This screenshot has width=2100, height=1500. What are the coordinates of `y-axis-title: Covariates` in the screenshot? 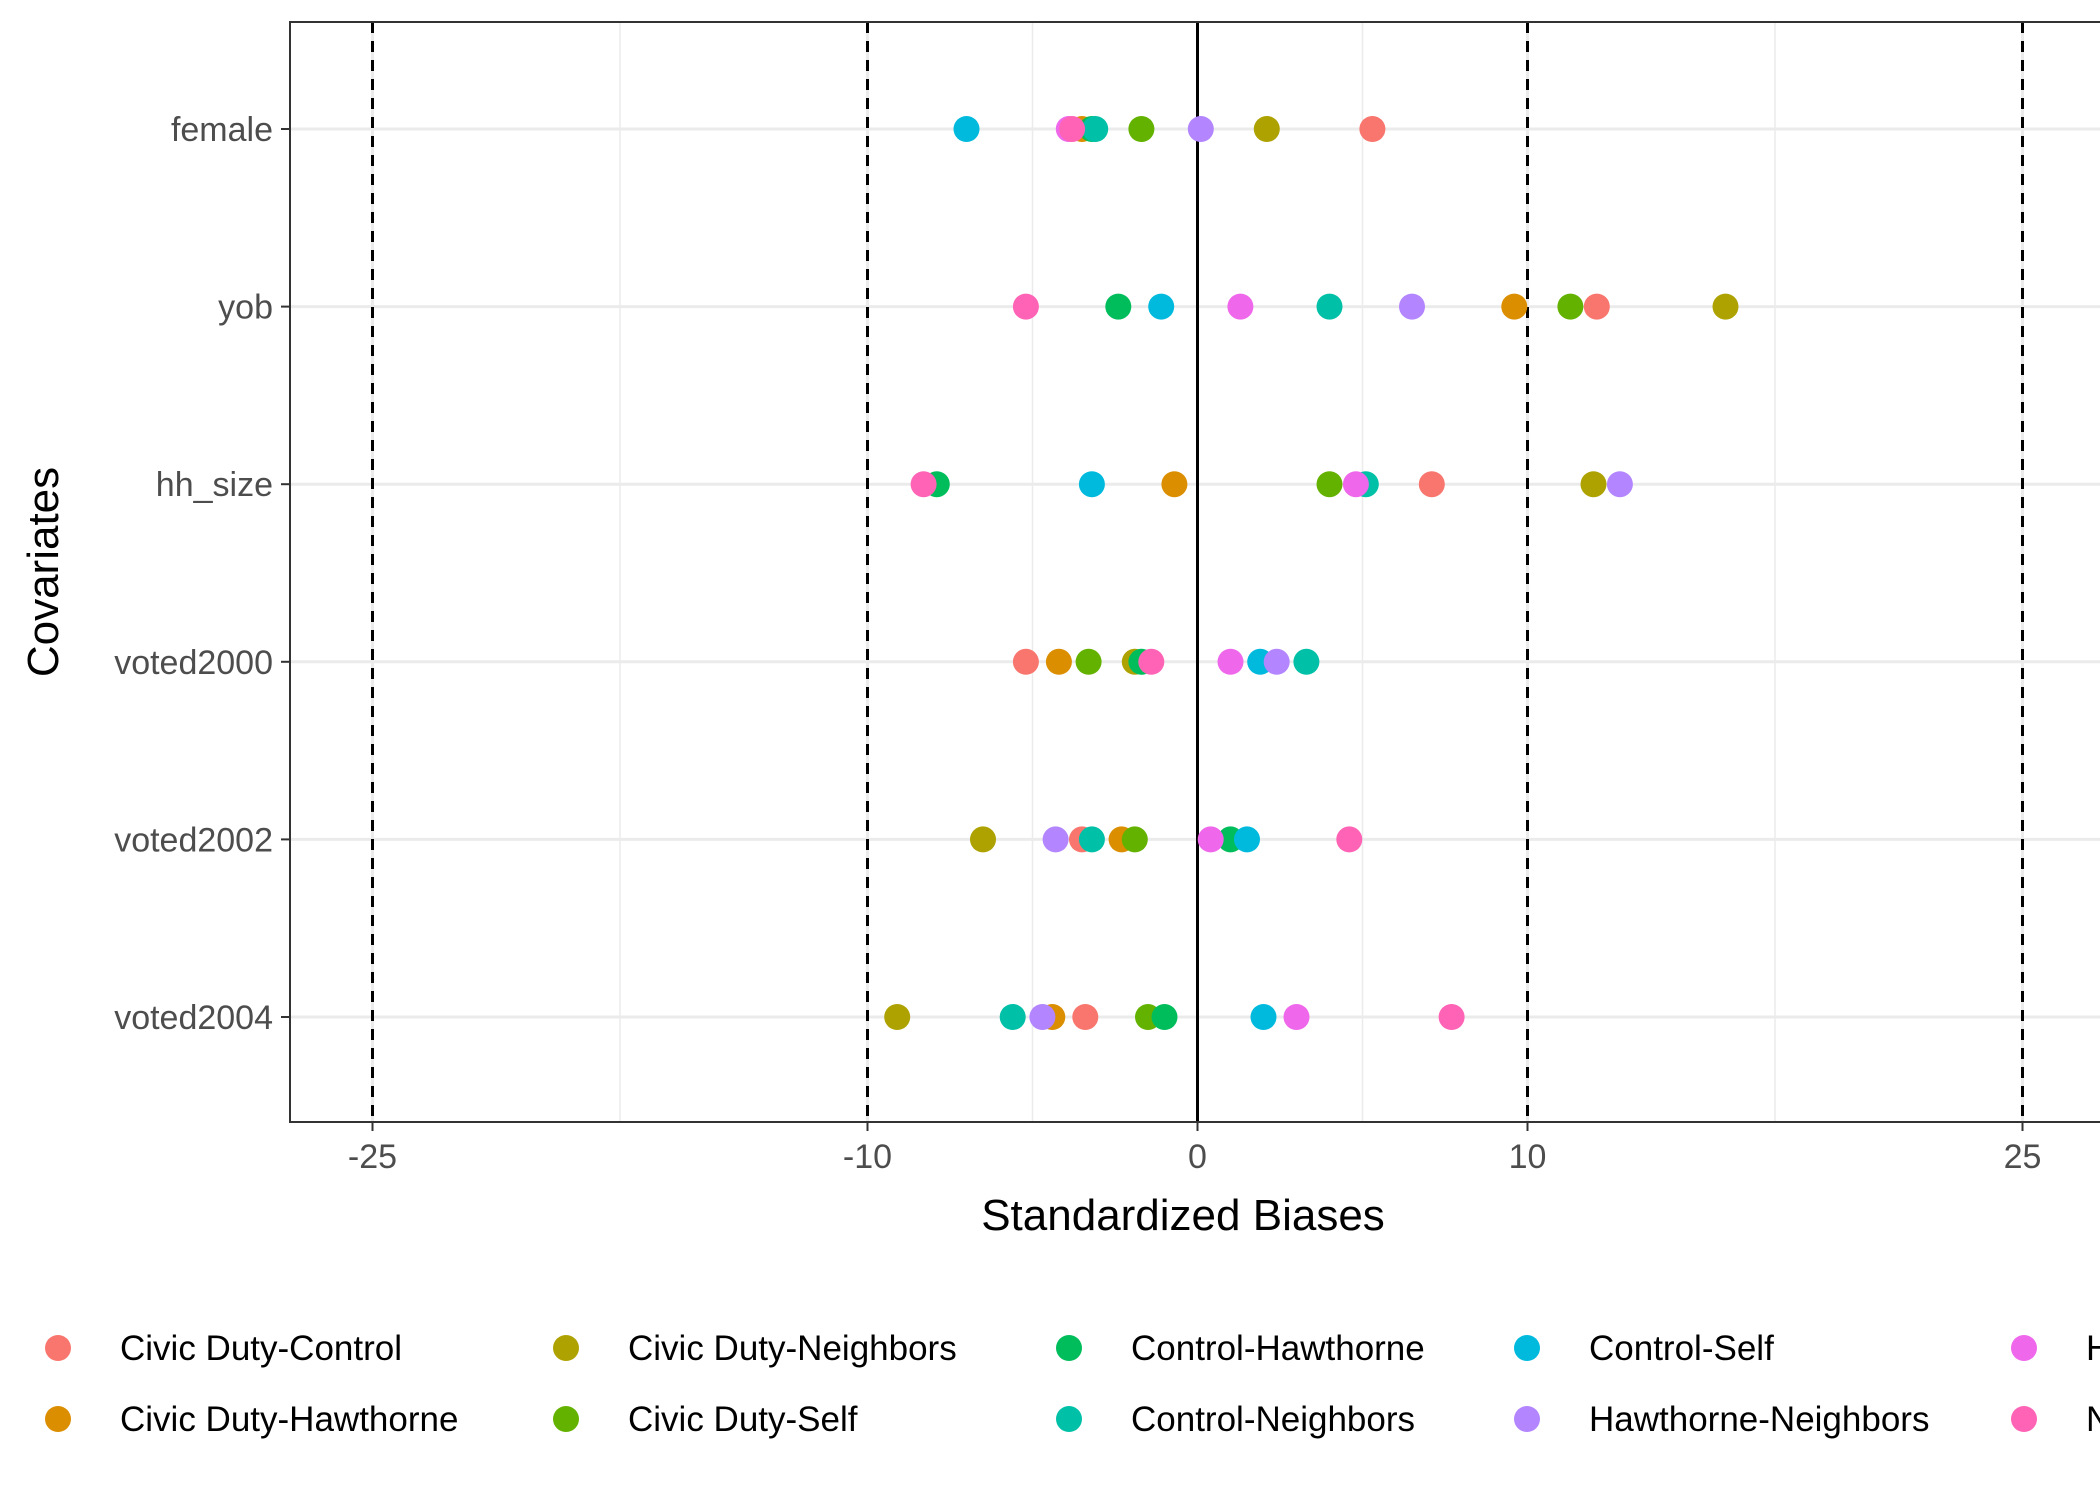 It's located at (43, 572).